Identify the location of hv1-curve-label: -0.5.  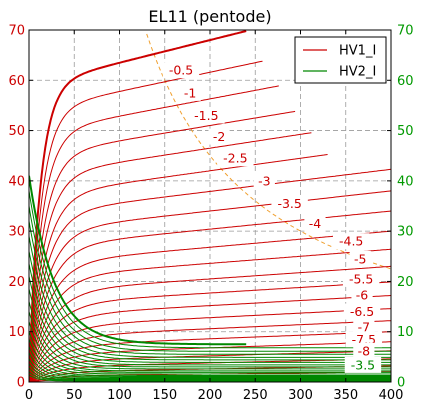
(181, 70).